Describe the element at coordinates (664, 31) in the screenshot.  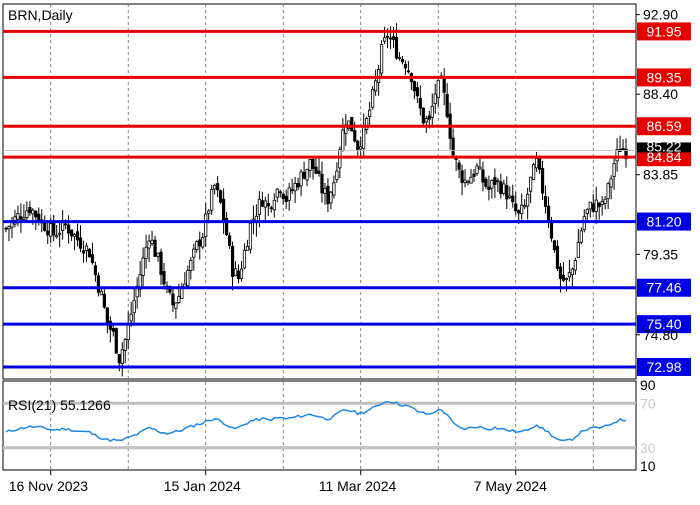
I see `resistance-price-label: 91.95` at that location.